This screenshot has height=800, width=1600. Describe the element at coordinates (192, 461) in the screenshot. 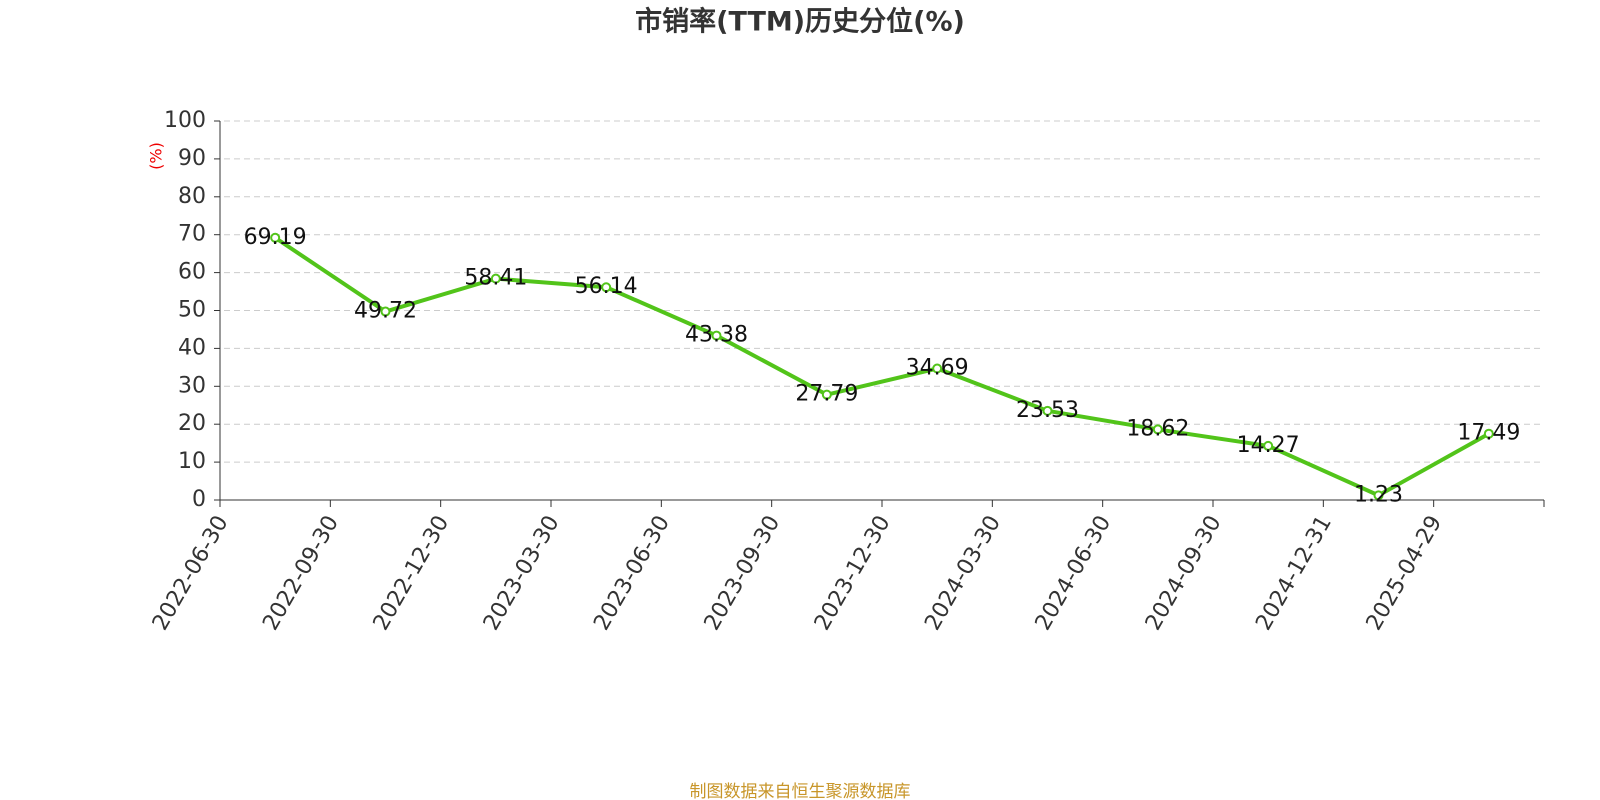

I see `y-tick-label: 10` at that location.